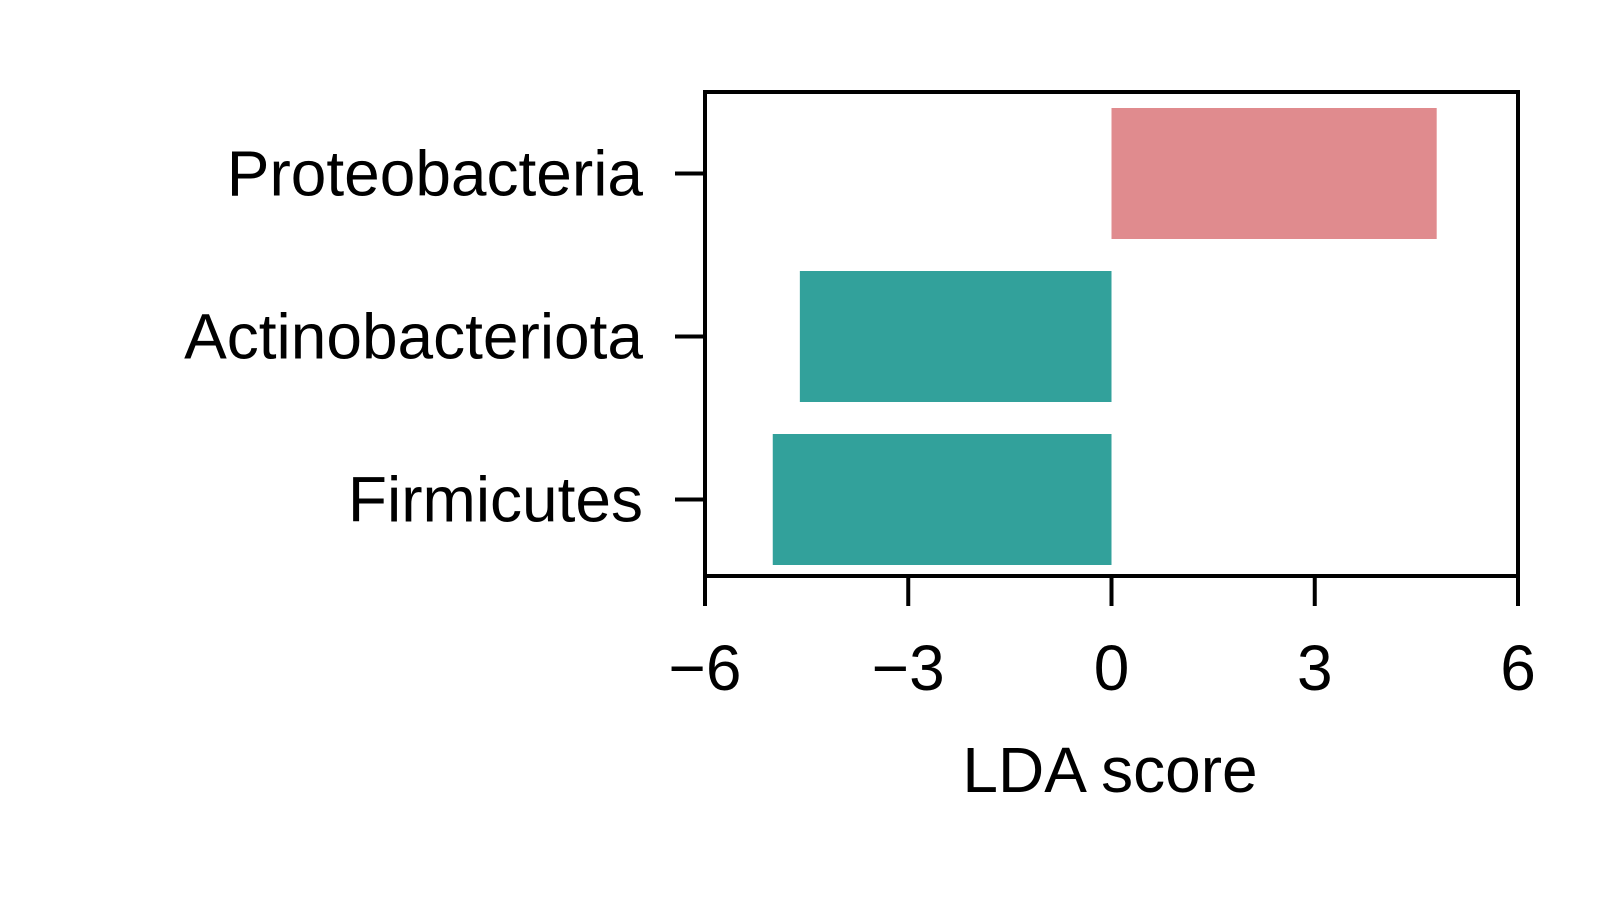 The width and height of the screenshot is (1620, 905). I want to click on x-tick-label: 3, so click(1315, 668).